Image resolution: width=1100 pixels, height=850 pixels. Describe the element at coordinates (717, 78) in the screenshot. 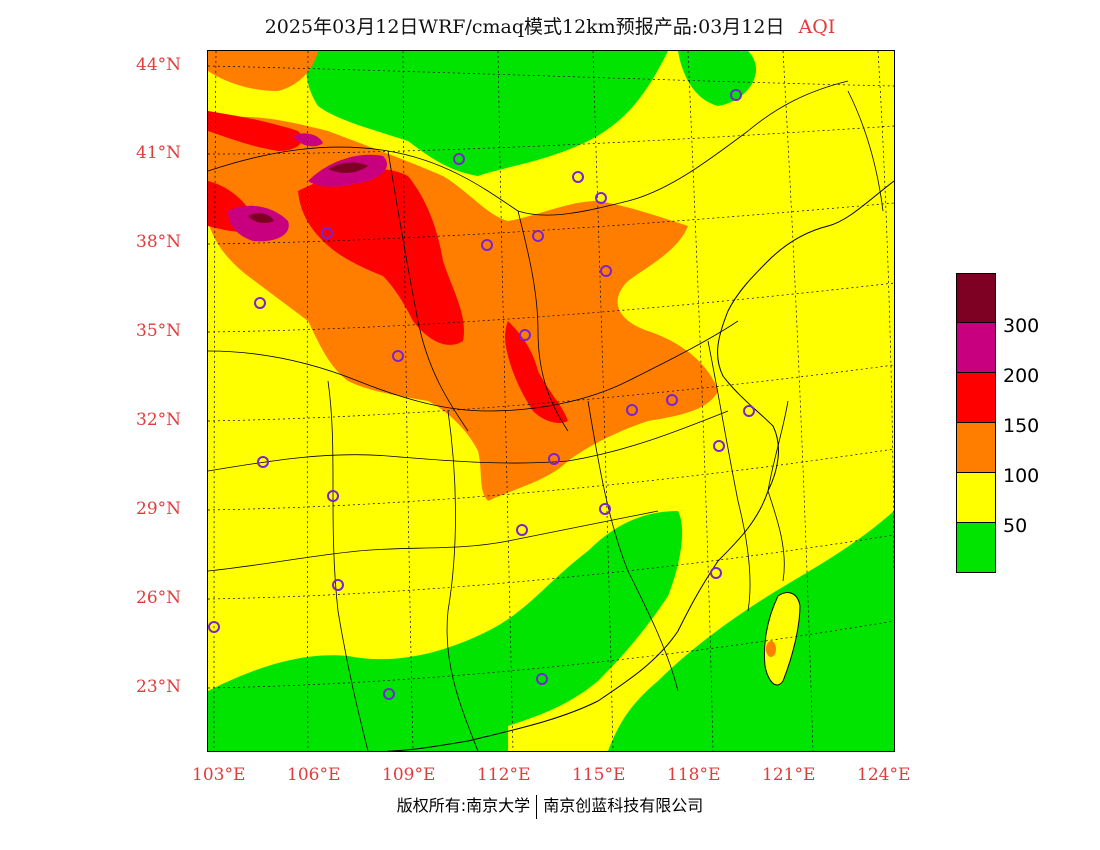

I see `green-area-northeast` at that location.